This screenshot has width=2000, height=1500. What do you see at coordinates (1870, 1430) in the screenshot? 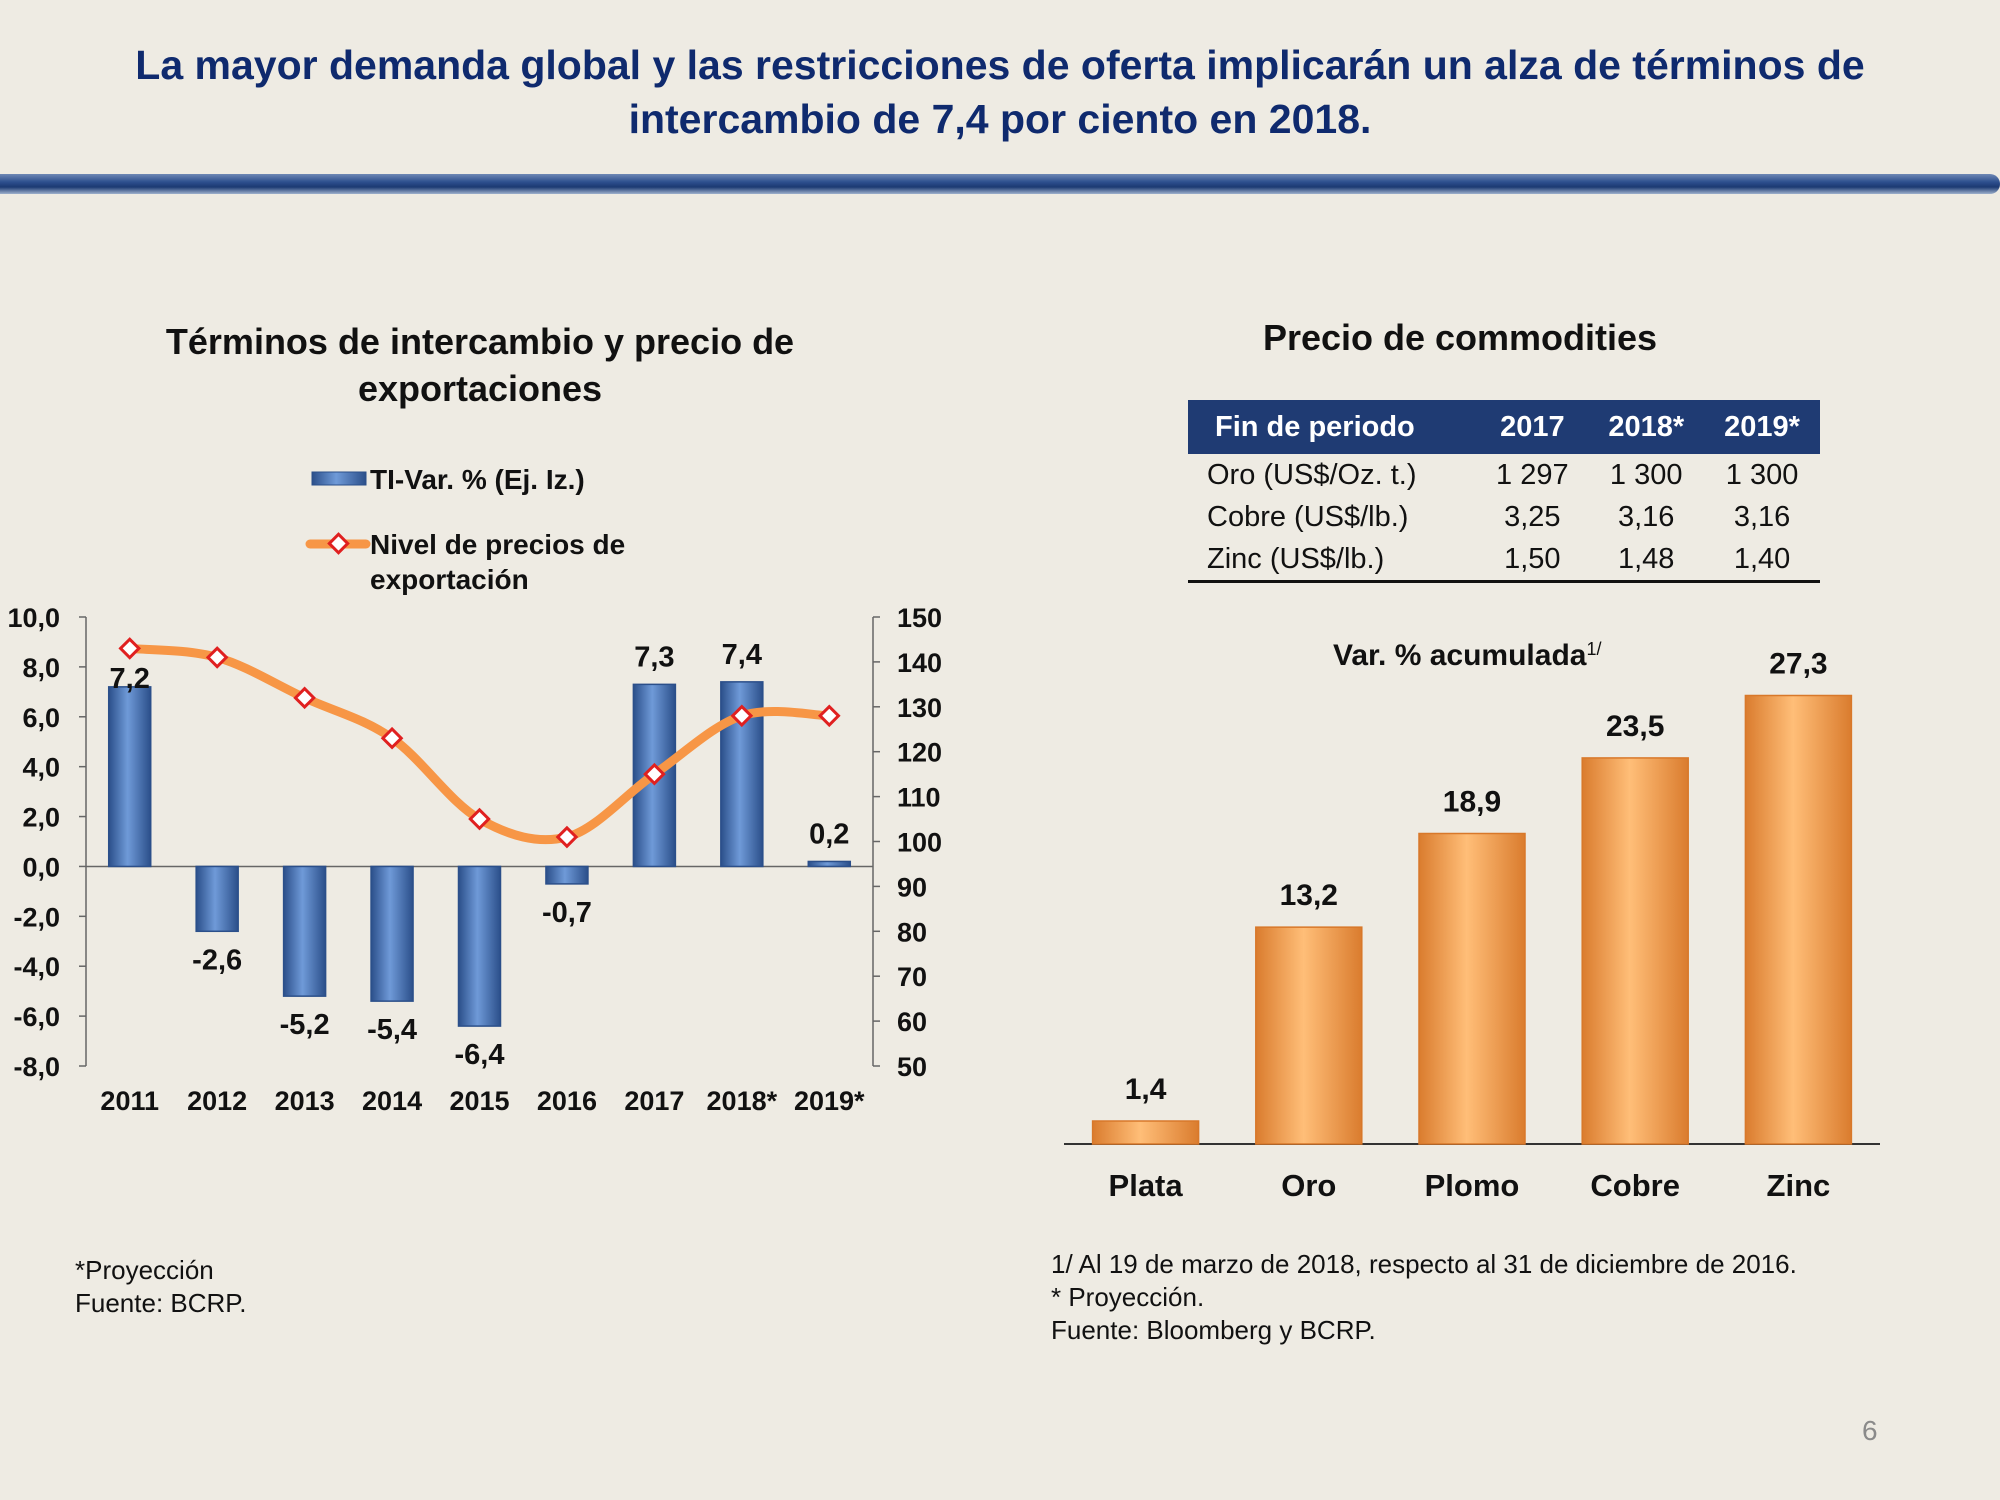
I see `page-number: 6` at bounding box center [1870, 1430].